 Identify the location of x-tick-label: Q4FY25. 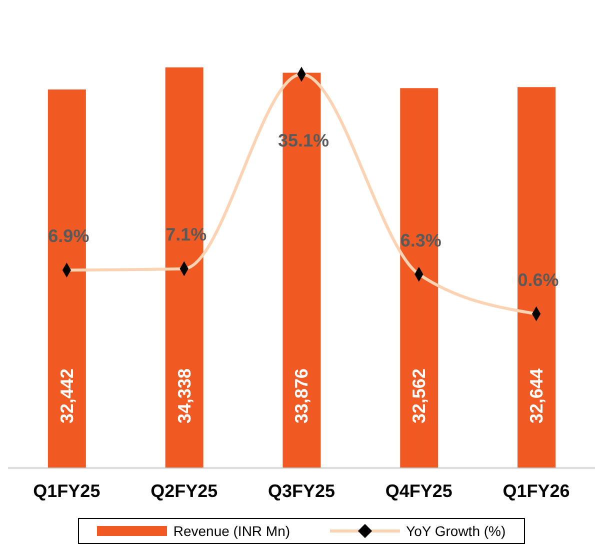
(418, 490).